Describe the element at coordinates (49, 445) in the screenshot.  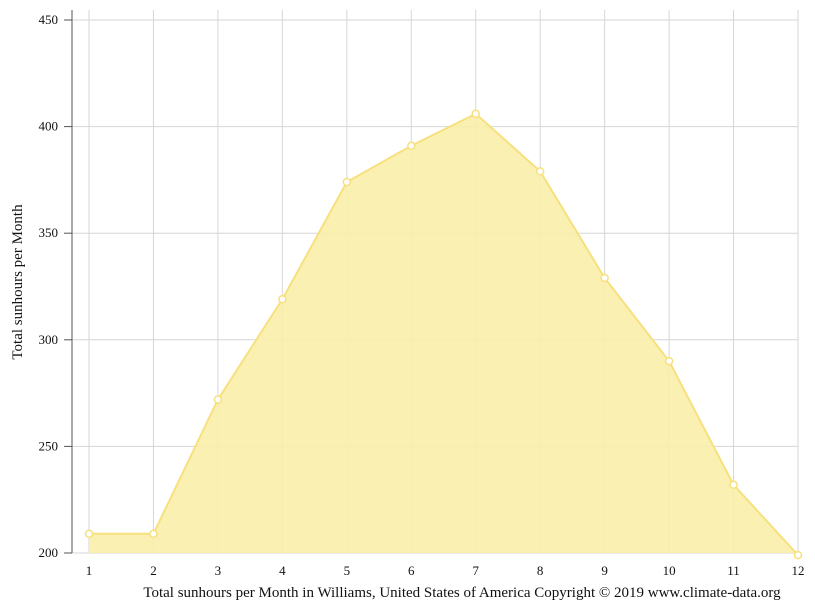
I see `y-tick-label: 250` at that location.